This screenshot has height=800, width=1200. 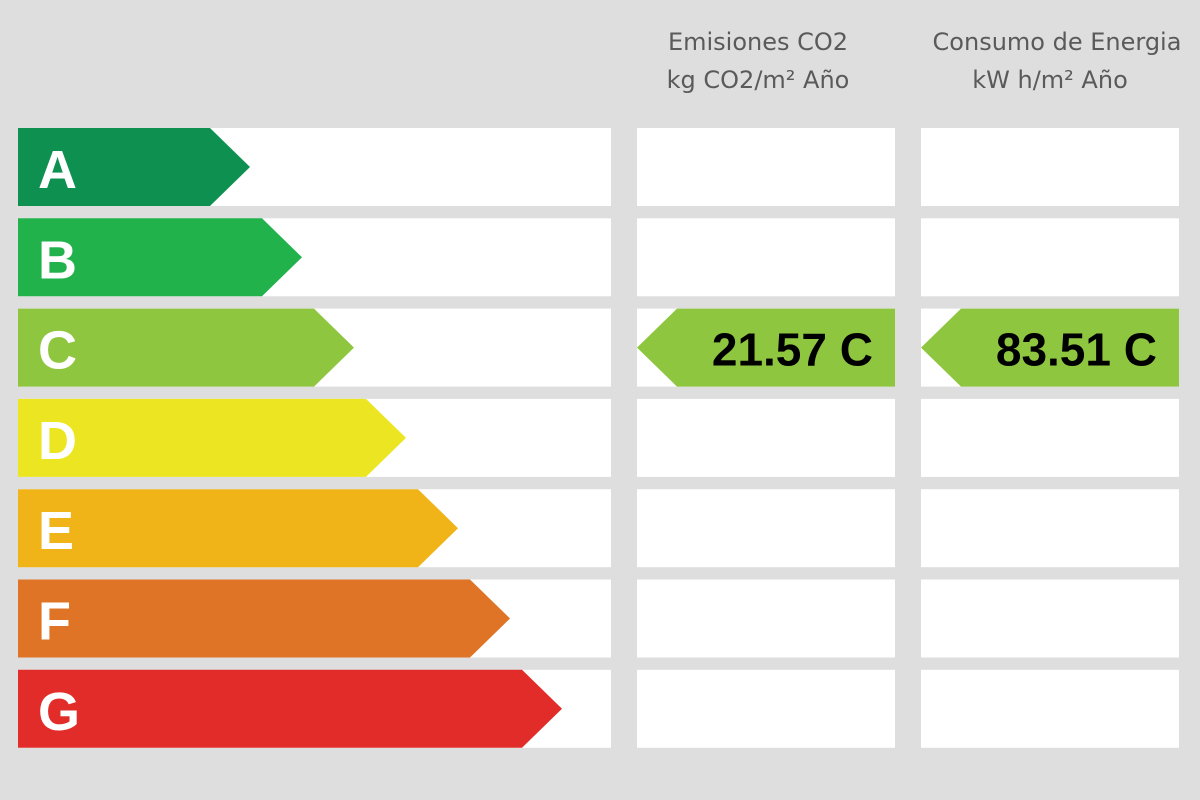 What do you see at coordinates (1050, 80) in the screenshot?
I see `column-unit: kW h/m² Año` at bounding box center [1050, 80].